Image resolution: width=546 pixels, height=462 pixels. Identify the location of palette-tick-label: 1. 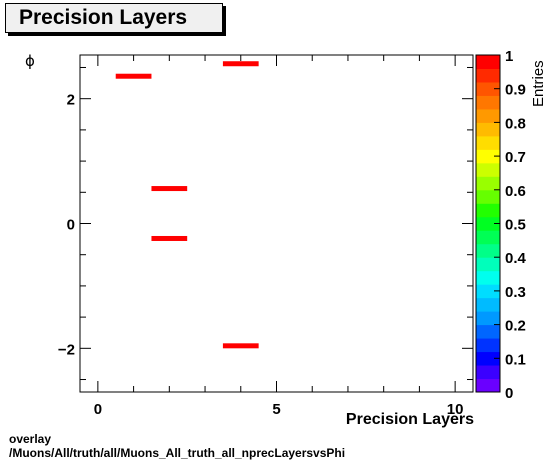
(509, 56).